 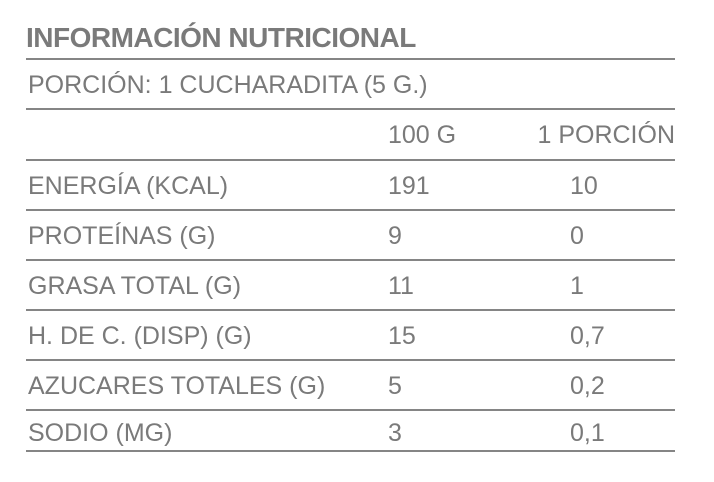 What do you see at coordinates (135, 286) in the screenshot?
I see `nutrient-label: GRASA TOTAL (G)` at bounding box center [135, 286].